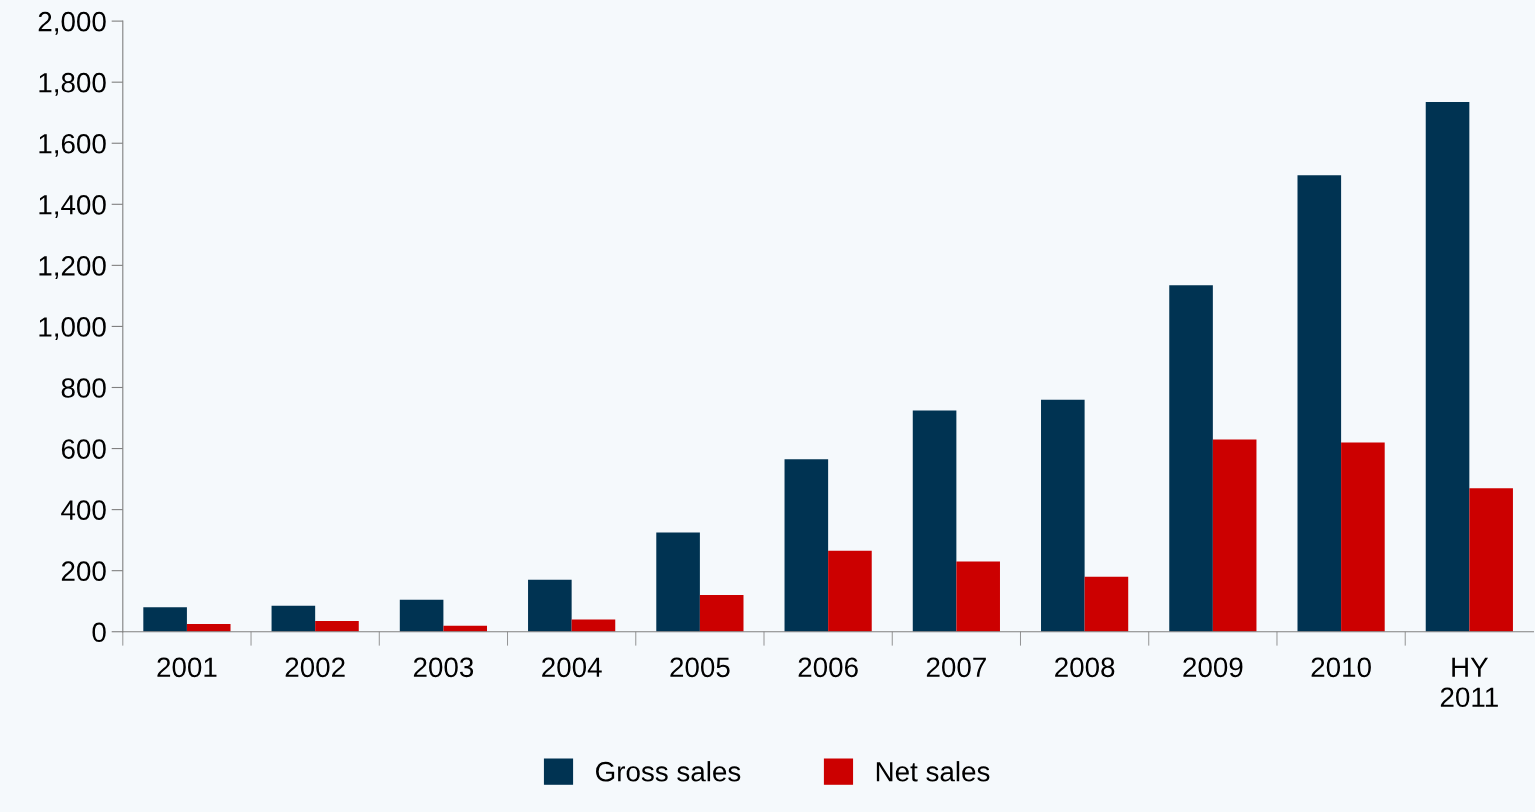 This screenshot has height=812, width=1535. Describe the element at coordinates (72, 206) in the screenshot. I see `y-tick-label: 1,400` at that location.